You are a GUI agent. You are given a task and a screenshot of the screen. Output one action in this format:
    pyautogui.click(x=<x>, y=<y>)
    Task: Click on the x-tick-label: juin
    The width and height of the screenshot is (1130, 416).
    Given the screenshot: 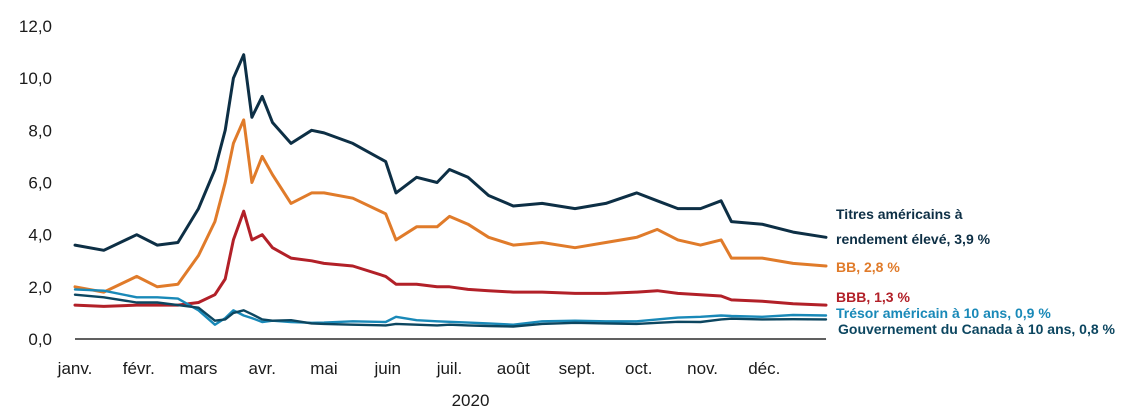 What is the action you would take?
    pyautogui.click(x=387, y=368)
    